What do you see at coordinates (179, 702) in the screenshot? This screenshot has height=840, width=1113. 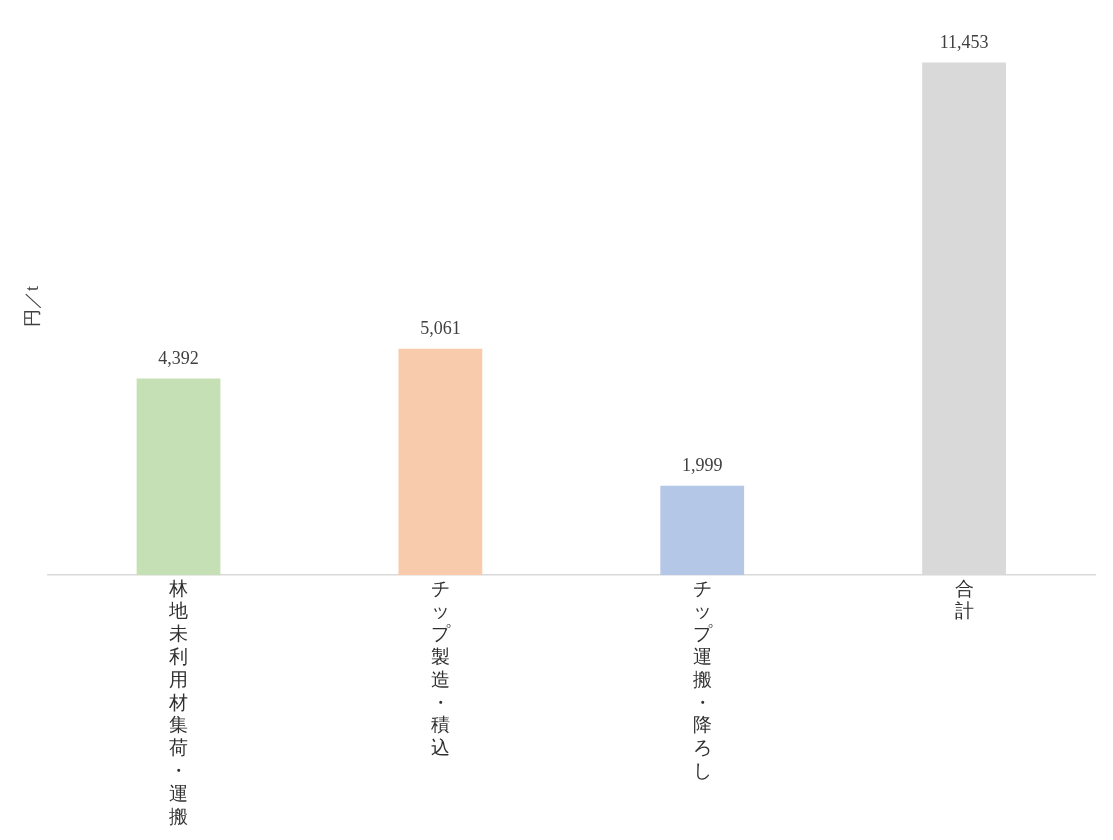 I see `category-label: 林地未利用材集荷・運搬` at bounding box center [179, 702].